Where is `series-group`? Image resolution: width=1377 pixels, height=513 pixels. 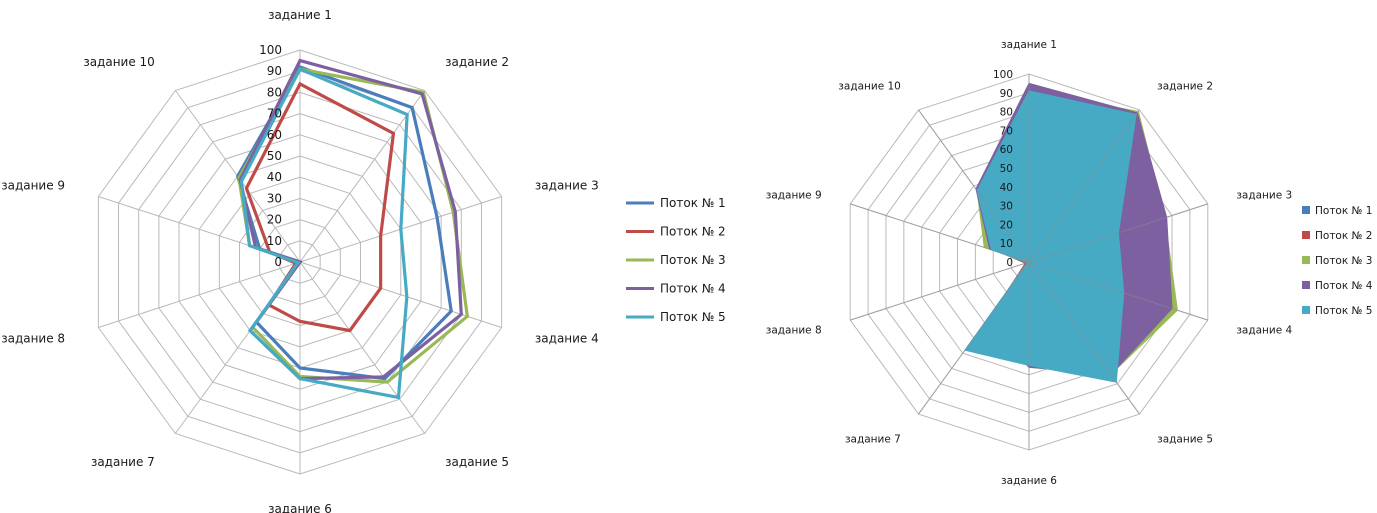 series-group is located at coordinates (352, 229).